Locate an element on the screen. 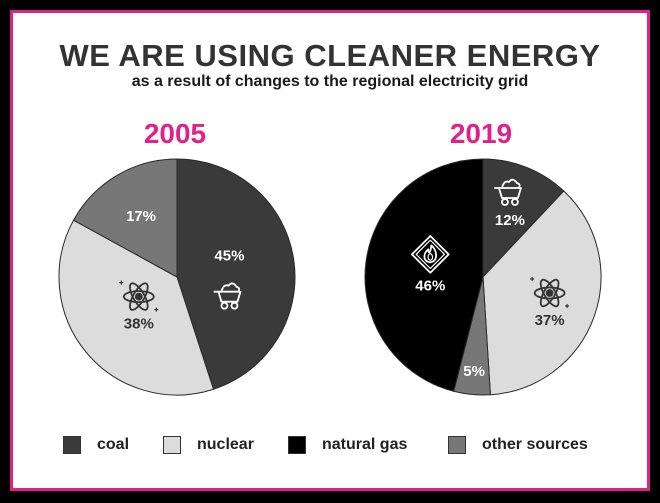 The height and width of the screenshot is (503, 660). pie-slice-other-sources is located at coordinates (125, 218).